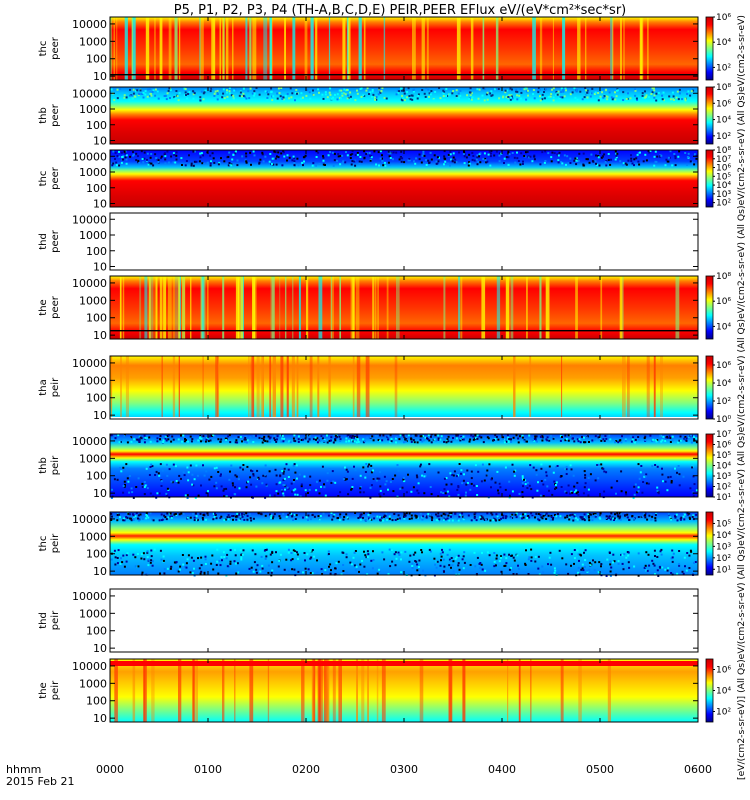 The image size is (750, 800). I want to click on panel-probe-label: thd, so click(43, 241).